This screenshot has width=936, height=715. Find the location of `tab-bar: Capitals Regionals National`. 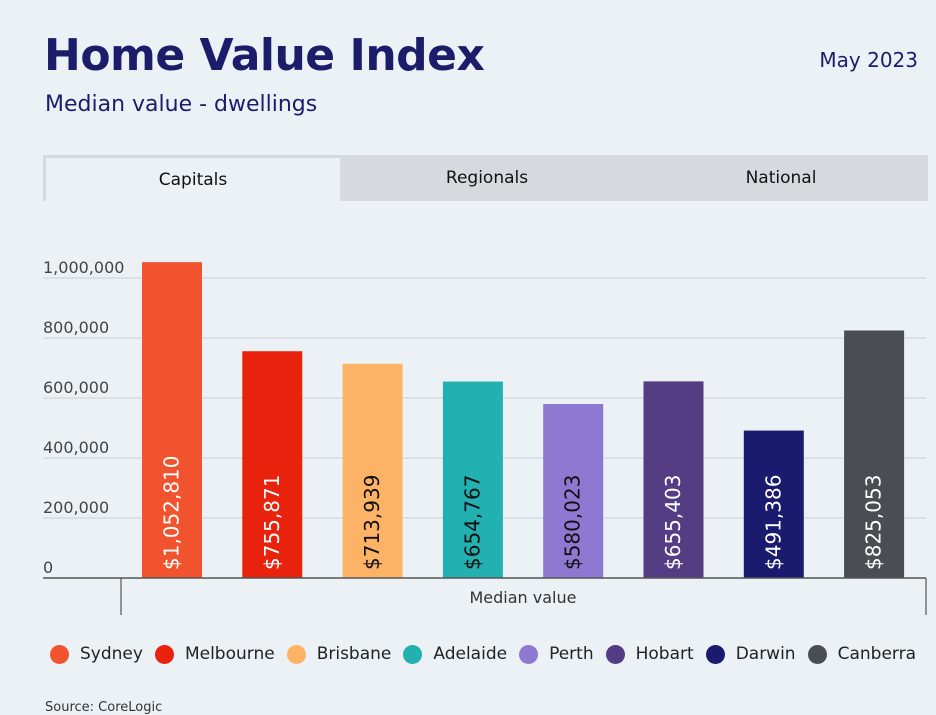

tab-bar: Capitals Regionals National is located at coordinates (485, 178).